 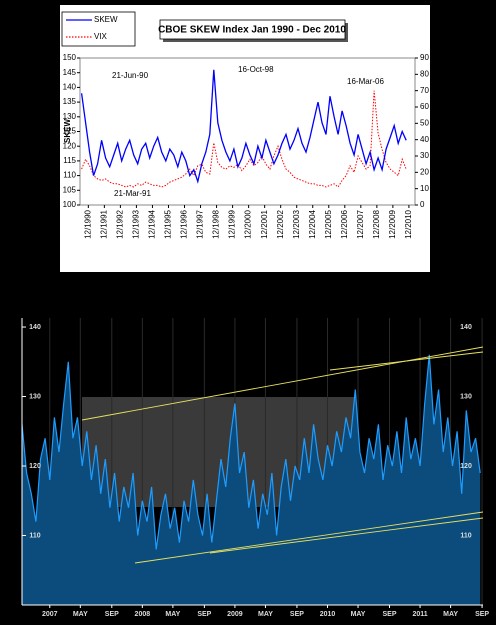 What do you see at coordinates (106, 19) in the screenshot?
I see `legend-label: SKEW` at bounding box center [106, 19].